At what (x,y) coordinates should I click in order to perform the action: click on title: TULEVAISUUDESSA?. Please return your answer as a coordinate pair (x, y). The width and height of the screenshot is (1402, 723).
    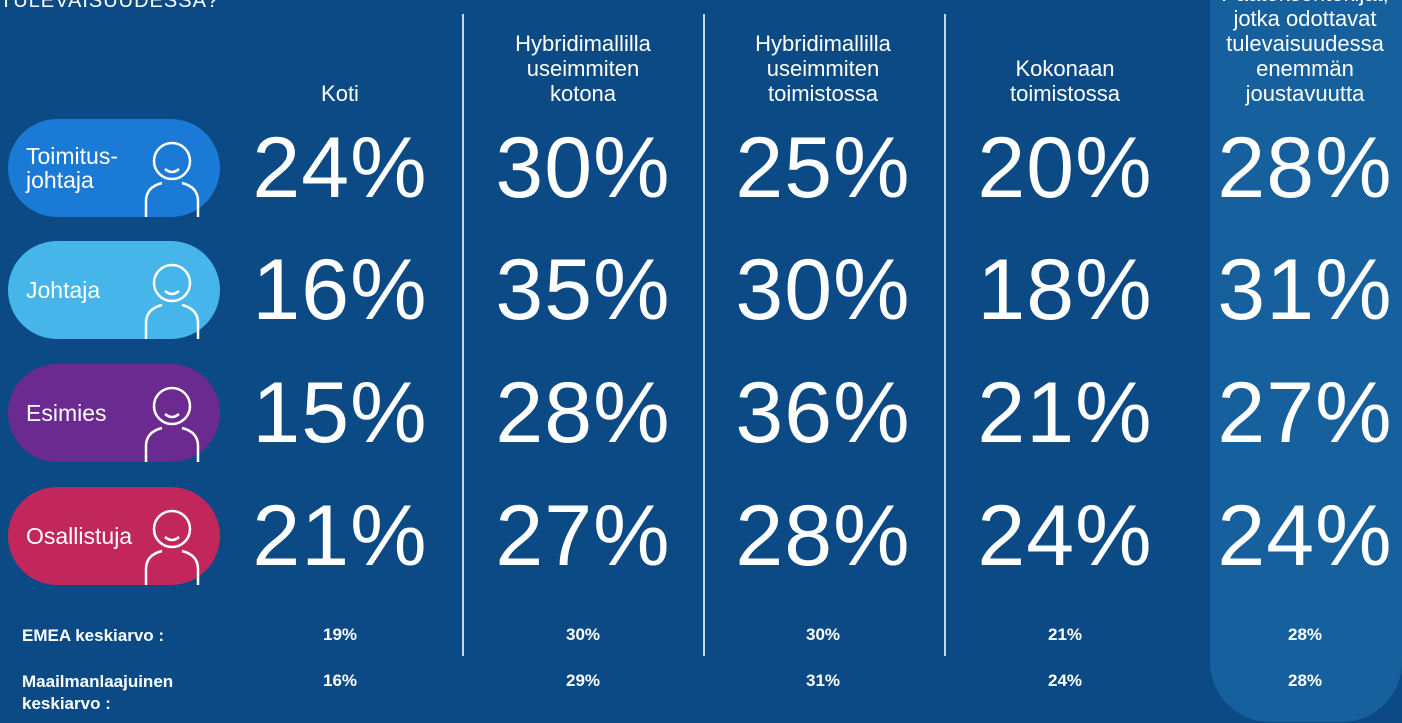
    Looking at the image, I should click on (110, 6).